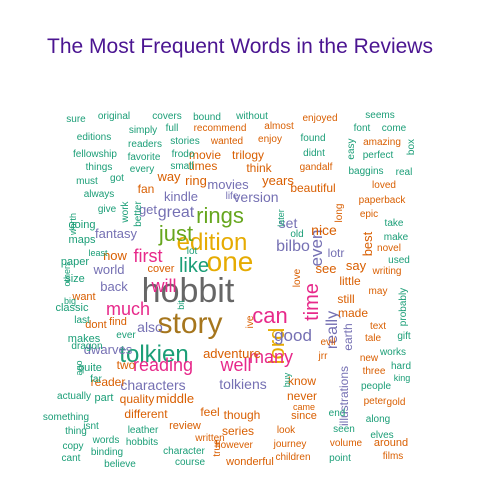 The width and height of the screenshot is (480, 480). What do you see at coordinates (228, 184) in the screenshot?
I see `word-movies: movies` at bounding box center [228, 184].